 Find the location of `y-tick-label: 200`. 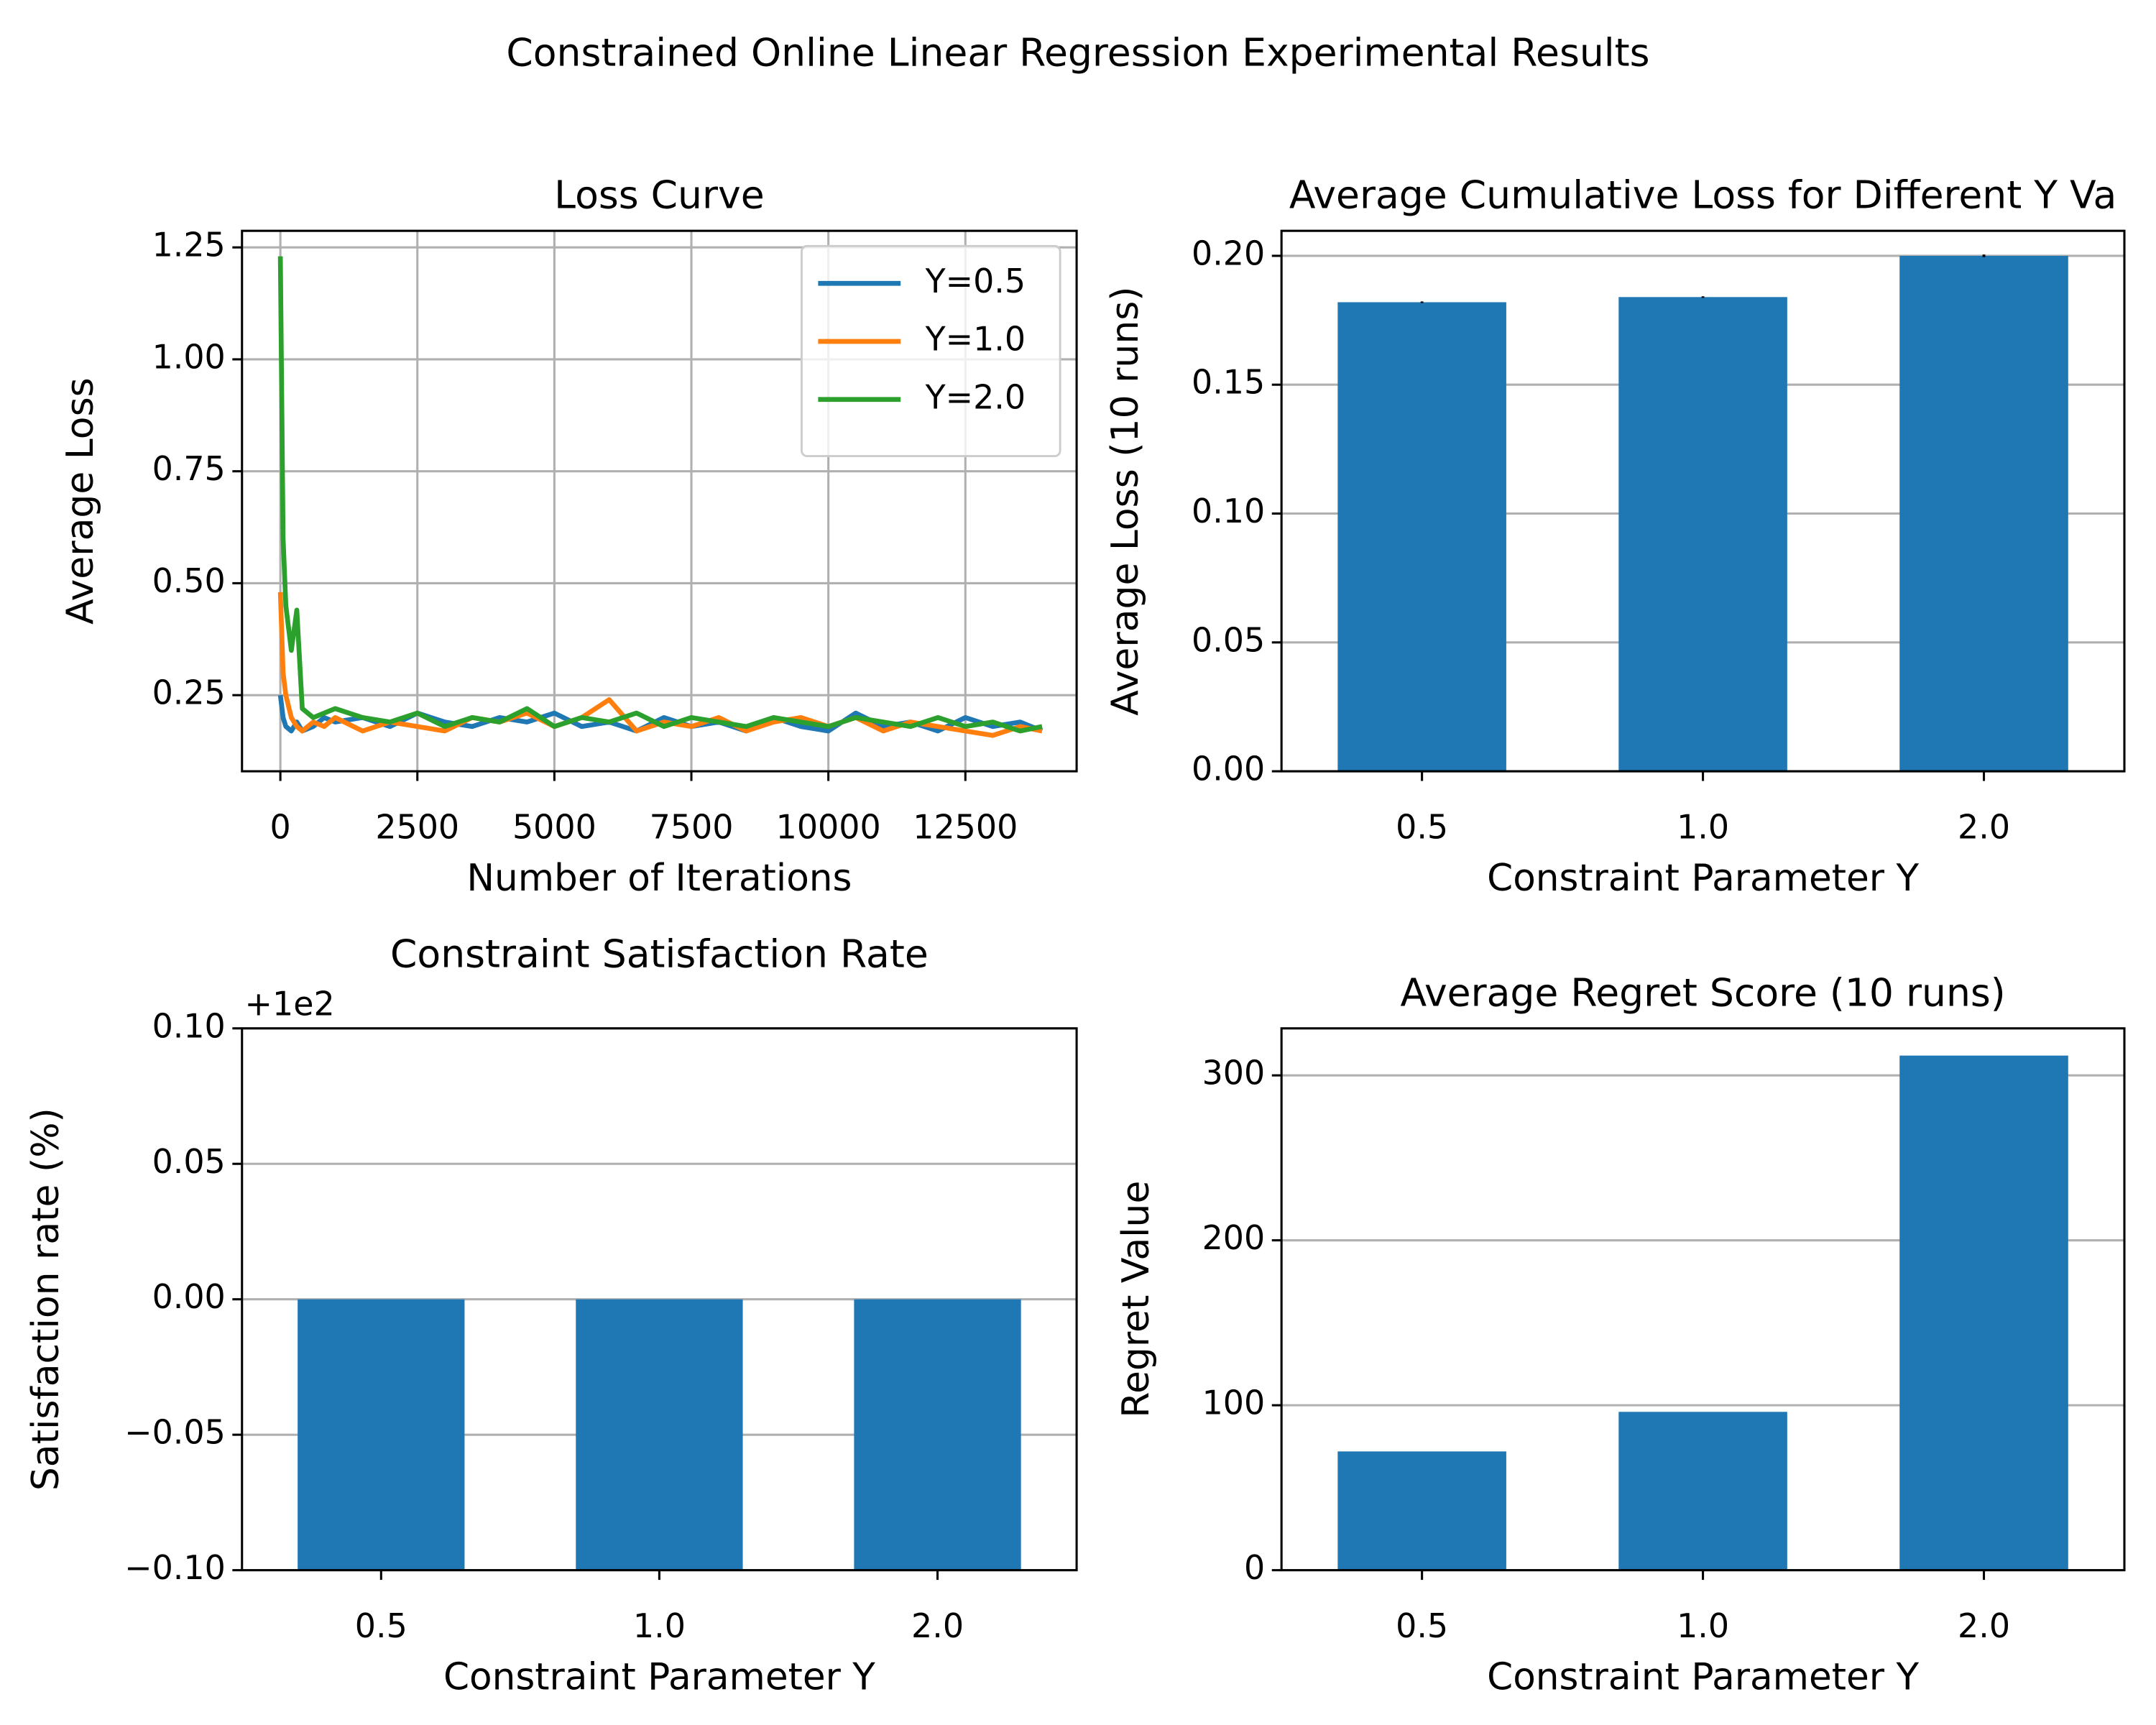

y-tick-label: 200 is located at coordinates (1234, 1237).